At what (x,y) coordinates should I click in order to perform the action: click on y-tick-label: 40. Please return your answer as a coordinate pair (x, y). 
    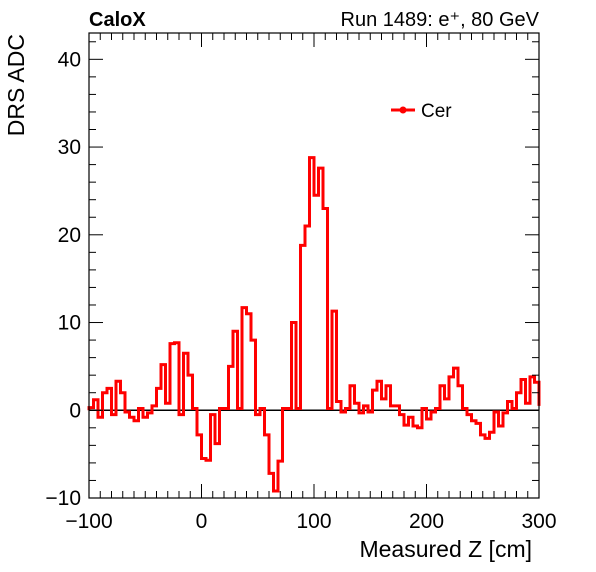
    Looking at the image, I should click on (69, 59).